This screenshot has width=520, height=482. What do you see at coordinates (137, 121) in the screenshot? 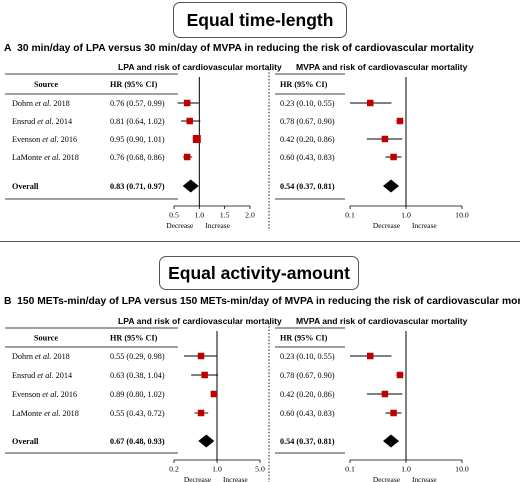
I see `lpa-hr-text: 0.81 (0.64, 1.02)` at bounding box center [137, 121].